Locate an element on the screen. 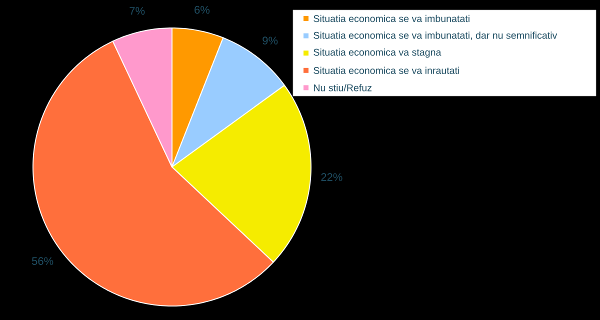 This screenshot has width=600, height=320. legend-label: Situatia economica se va inrautati is located at coordinates (387, 70).